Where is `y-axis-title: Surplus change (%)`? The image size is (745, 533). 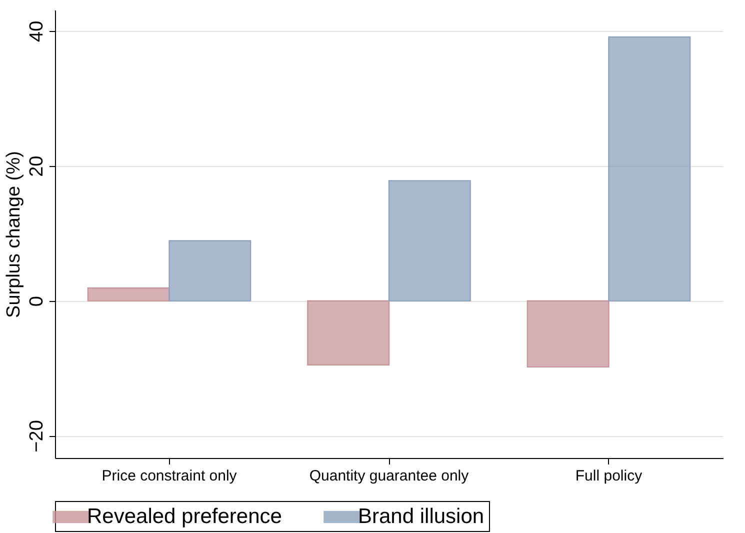
y-axis-title: Surplus change (%) is located at coordinates (14, 234).